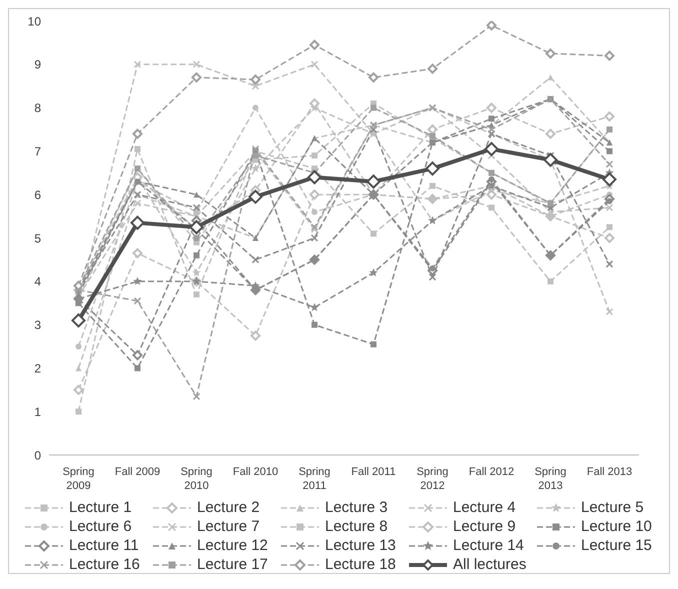 The image size is (678, 589). Describe the element at coordinates (100, 526) in the screenshot. I see `legend-label: Lecture 6` at that location.